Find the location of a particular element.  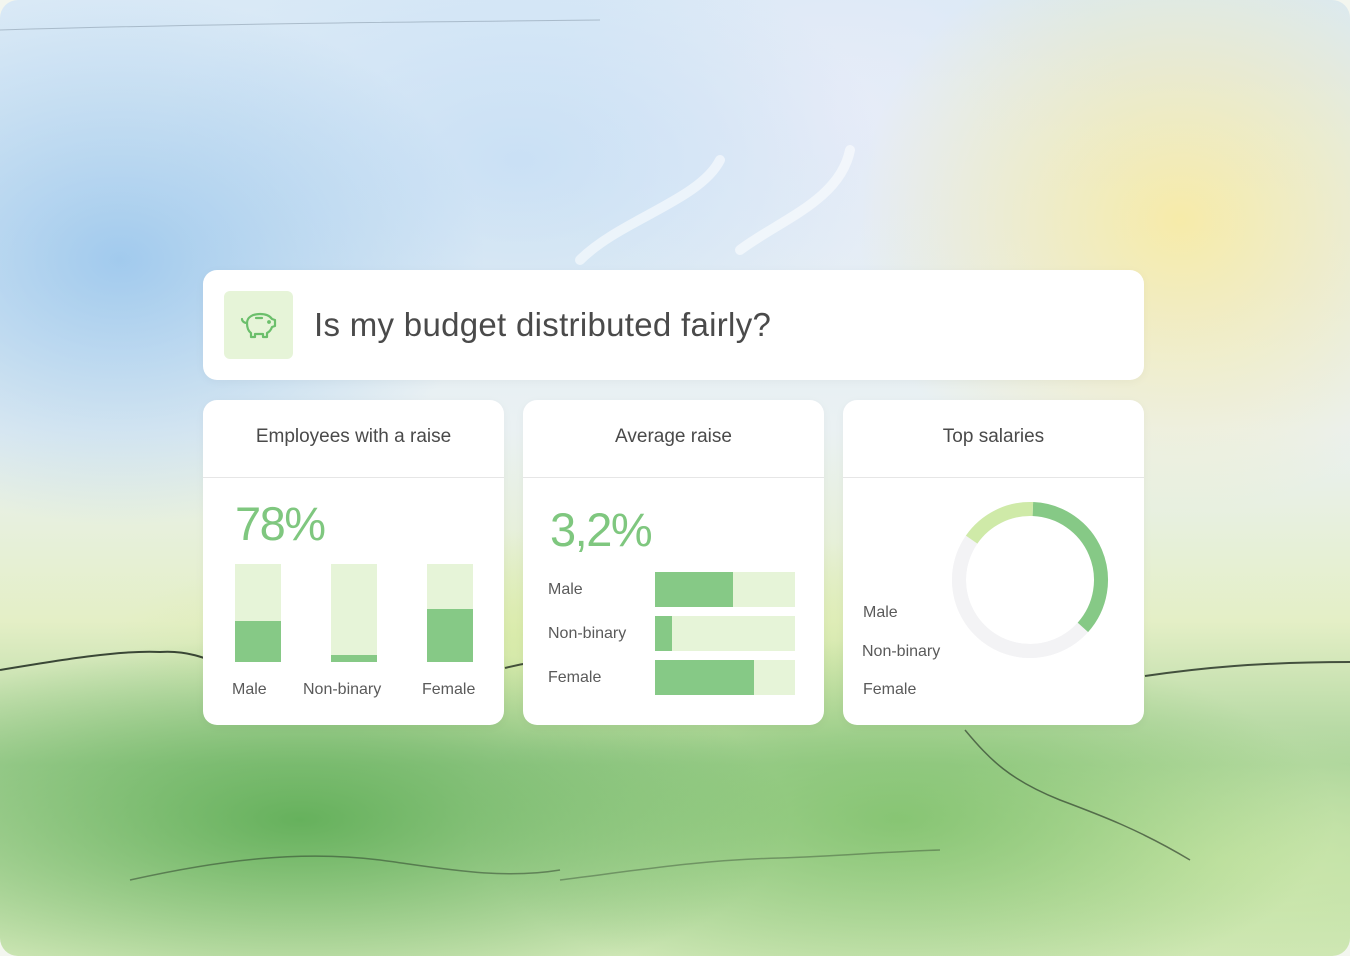

average-raise-value: 3,2% is located at coordinates (601, 529).